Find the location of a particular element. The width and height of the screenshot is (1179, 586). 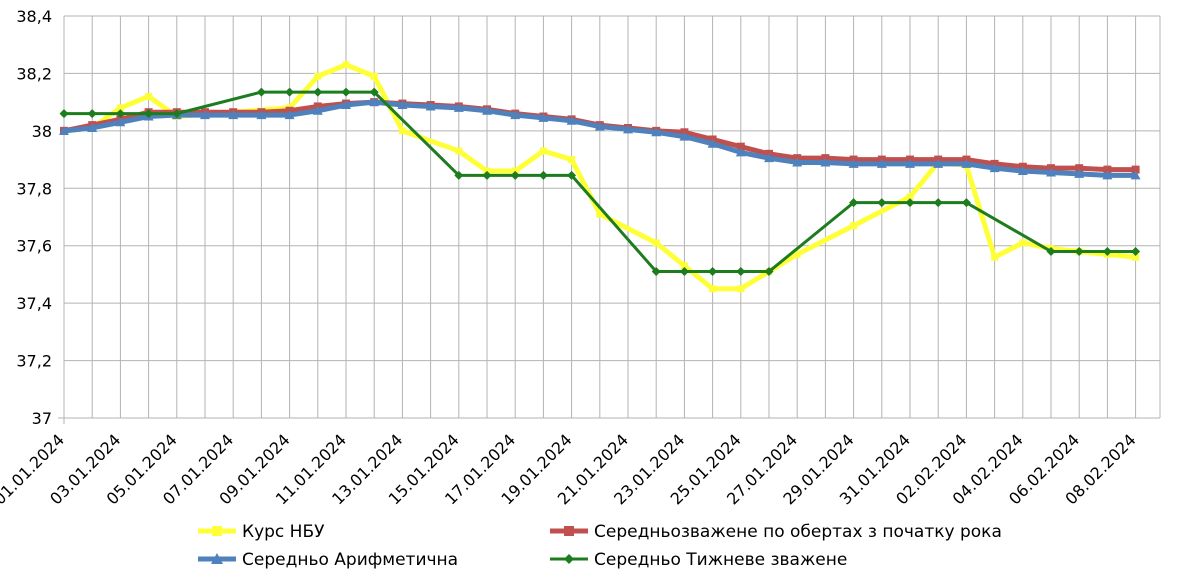

y-tick-label: 38,4 is located at coordinates (34, 16).